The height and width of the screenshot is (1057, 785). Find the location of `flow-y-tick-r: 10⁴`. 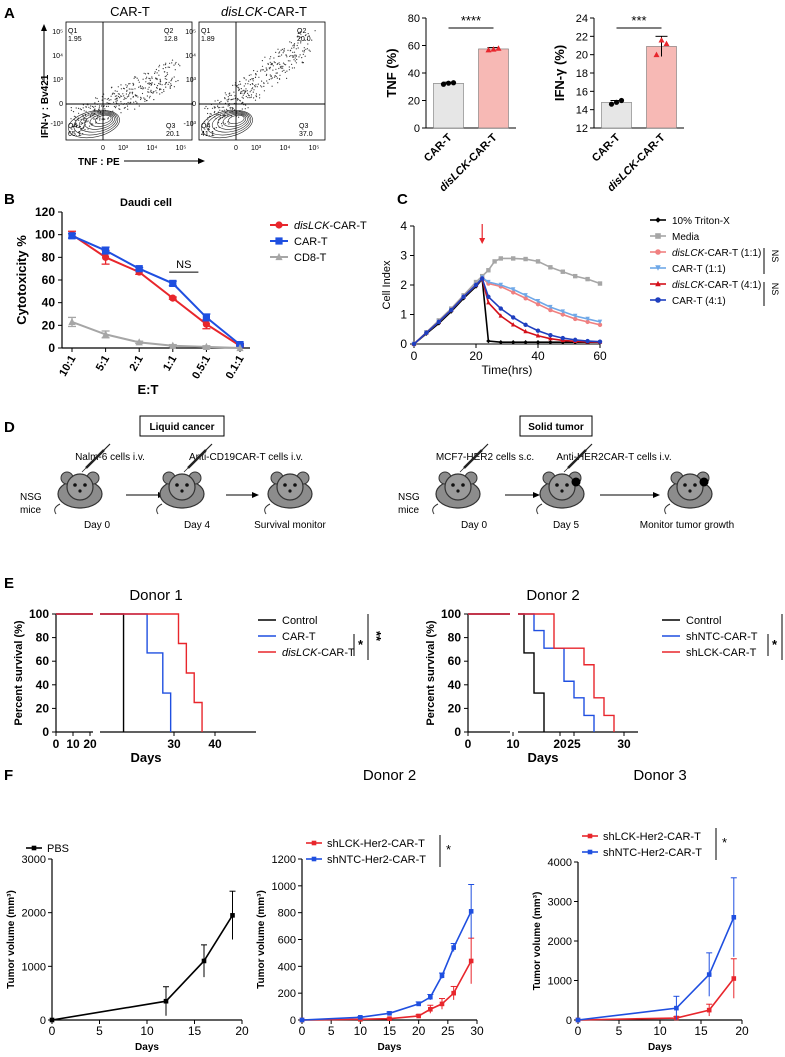

flow-y-tick-r: 10⁴ is located at coordinates (190, 56).